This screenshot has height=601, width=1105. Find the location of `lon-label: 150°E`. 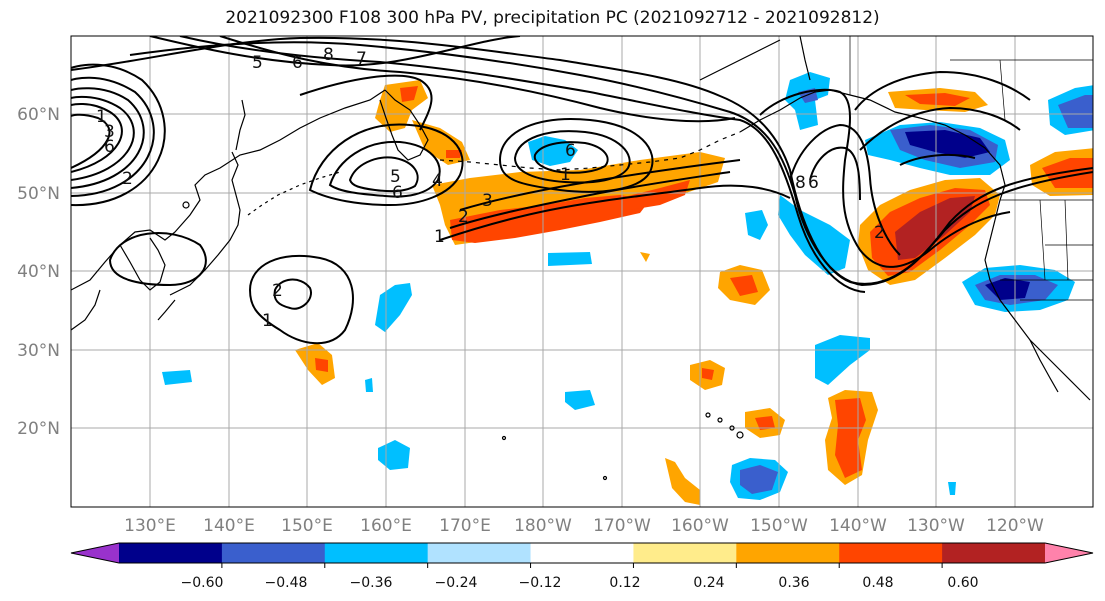

lon-label: 150°E is located at coordinates (307, 526).